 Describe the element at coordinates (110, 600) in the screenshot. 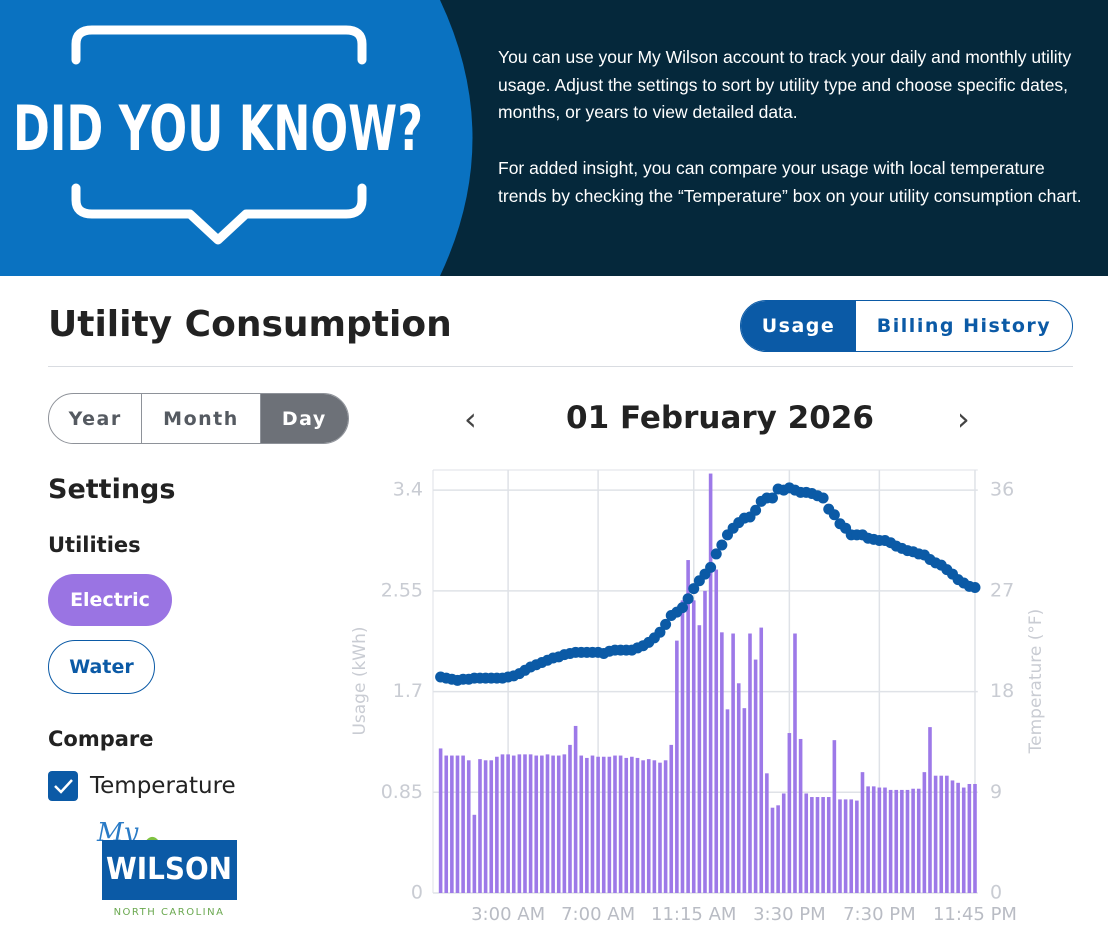

I see `electric-button: Electric` at that location.